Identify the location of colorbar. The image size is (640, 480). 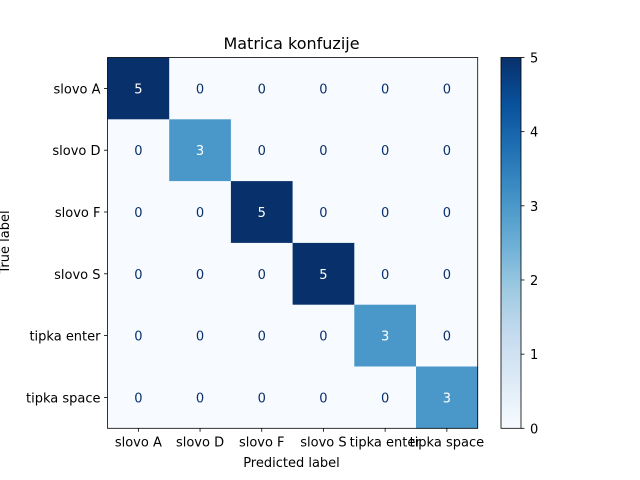
(511, 243).